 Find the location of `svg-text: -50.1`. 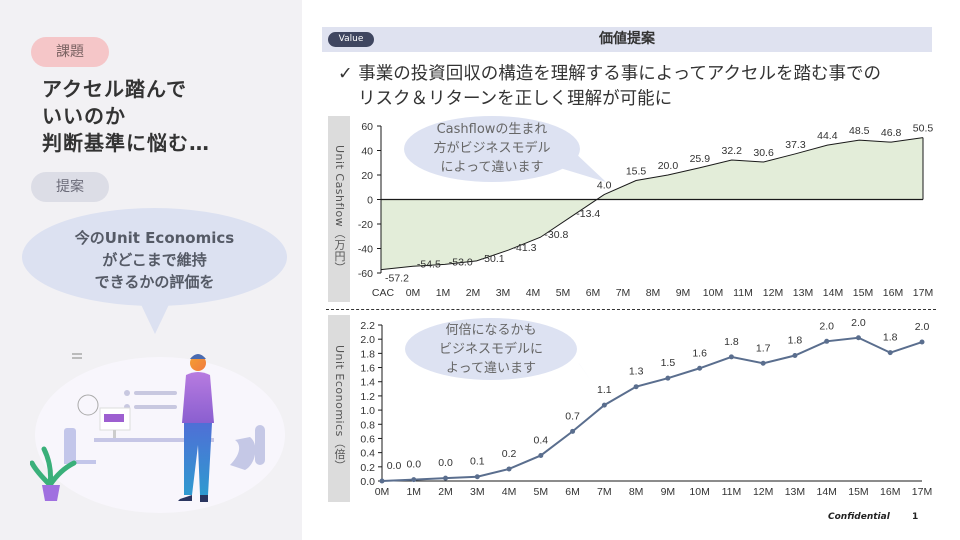

svg-text: -50.1 is located at coordinates (493, 259).